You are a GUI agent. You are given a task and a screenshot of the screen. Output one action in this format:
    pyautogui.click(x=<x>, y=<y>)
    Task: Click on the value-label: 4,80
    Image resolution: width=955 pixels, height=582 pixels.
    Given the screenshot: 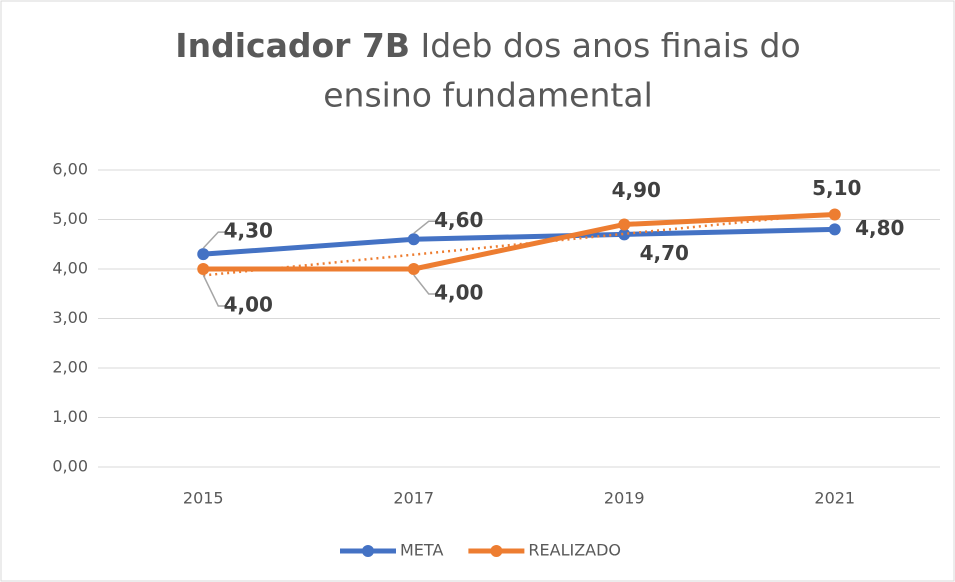 What is the action you would take?
    pyautogui.click(x=879, y=228)
    